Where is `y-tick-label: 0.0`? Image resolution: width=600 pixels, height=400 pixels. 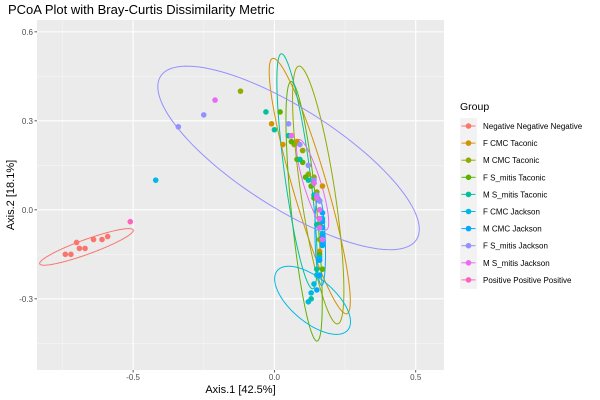 y-tick-label: 0.0 is located at coordinates (28, 210).